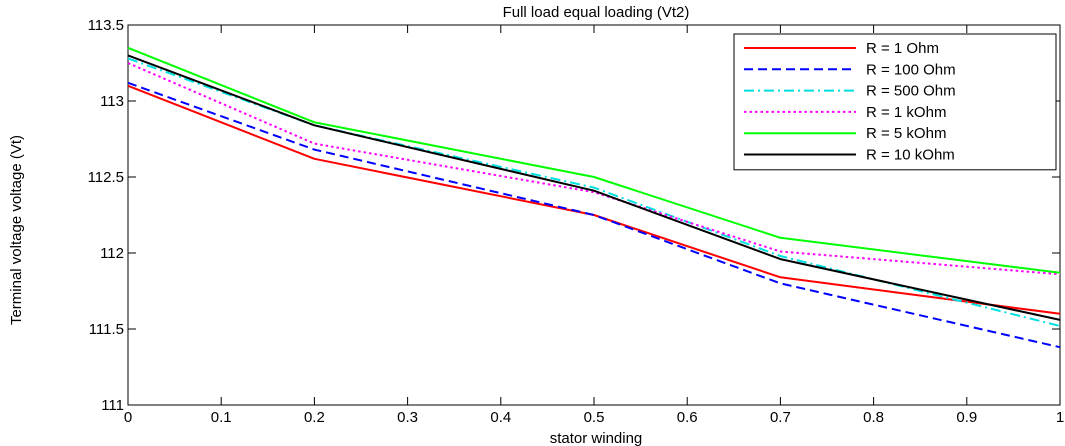  What do you see at coordinates (906, 133) in the screenshot?
I see `legend-label-5: R = 5 kOhm` at bounding box center [906, 133].